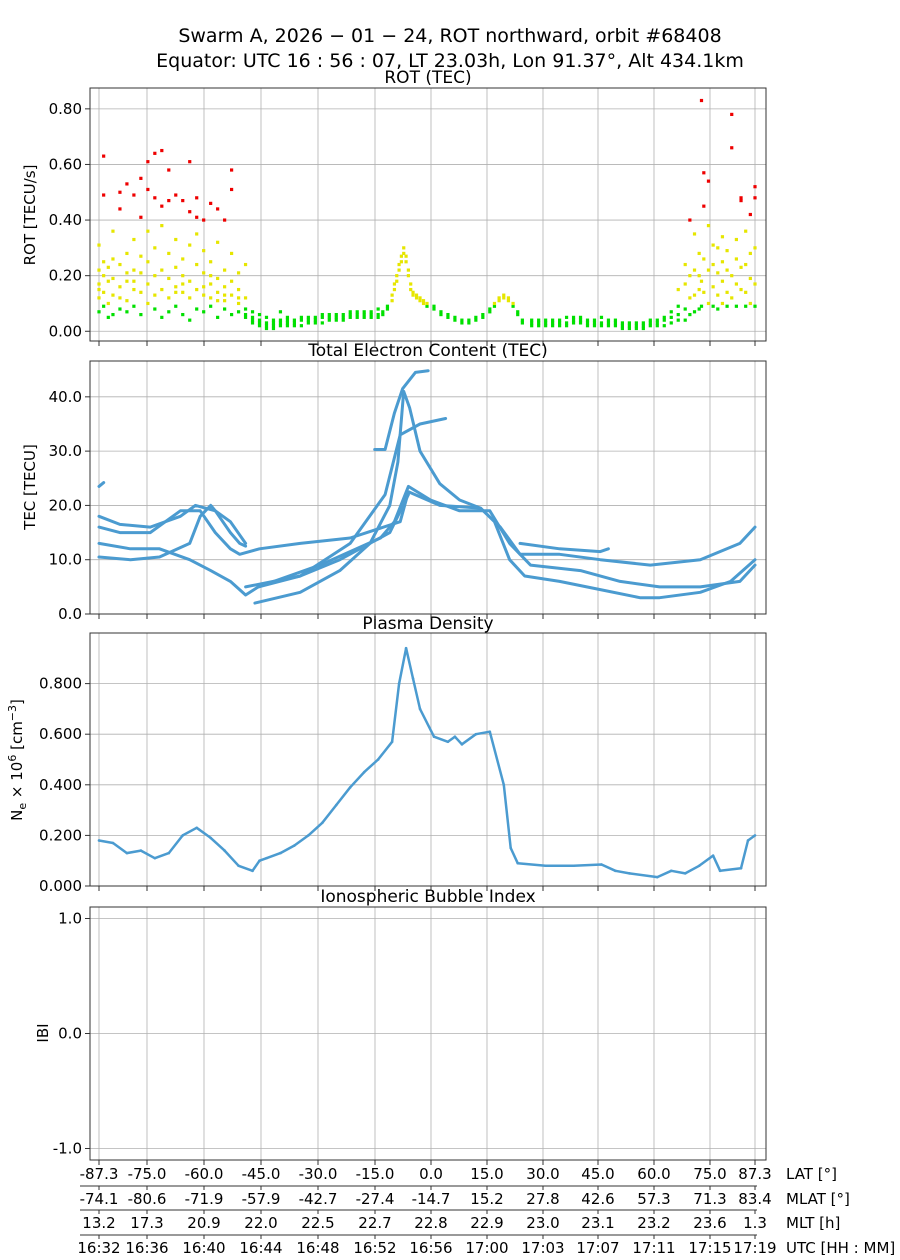 The height and width of the screenshot is (1260, 900). What do you see at coordinates (260, 1223) in the screenshot?
I see `x-tick-label: 22.0` at bounding box center [260, 1223].